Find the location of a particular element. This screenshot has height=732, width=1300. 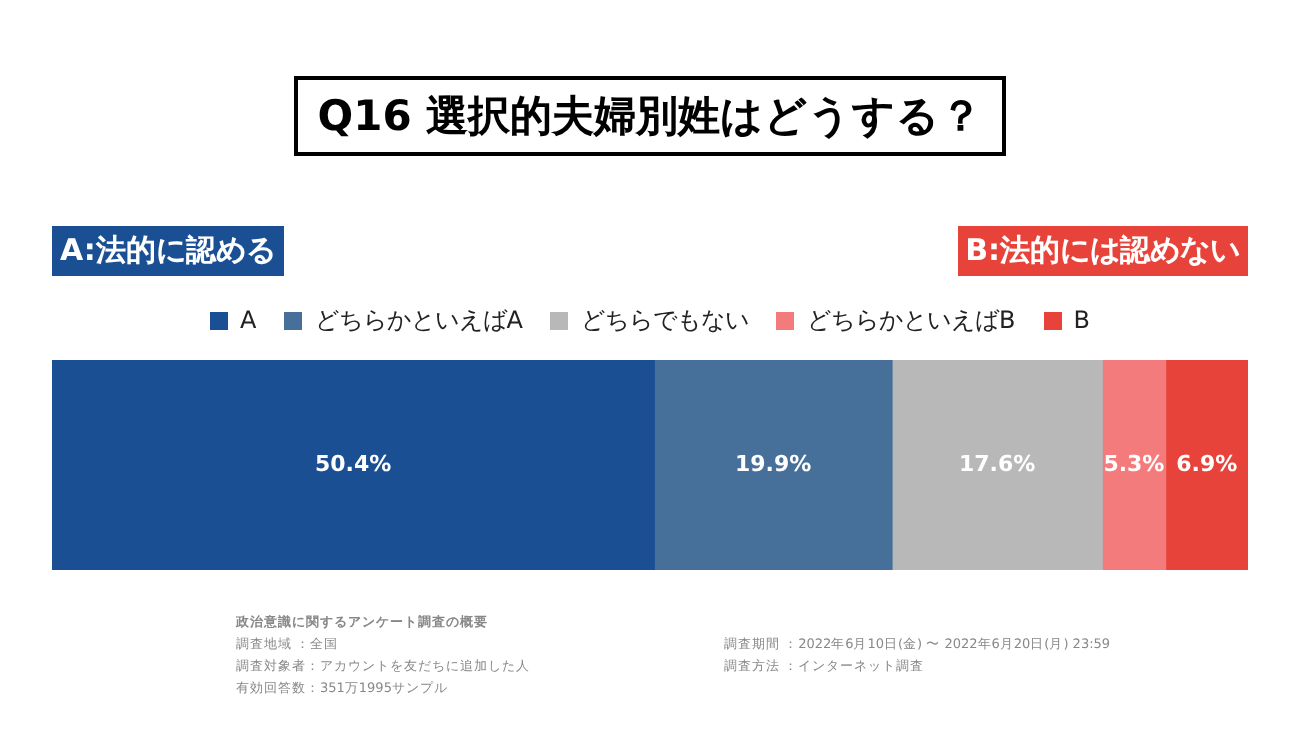

data-label: 6.9% is located at coordinates (1207, 463).